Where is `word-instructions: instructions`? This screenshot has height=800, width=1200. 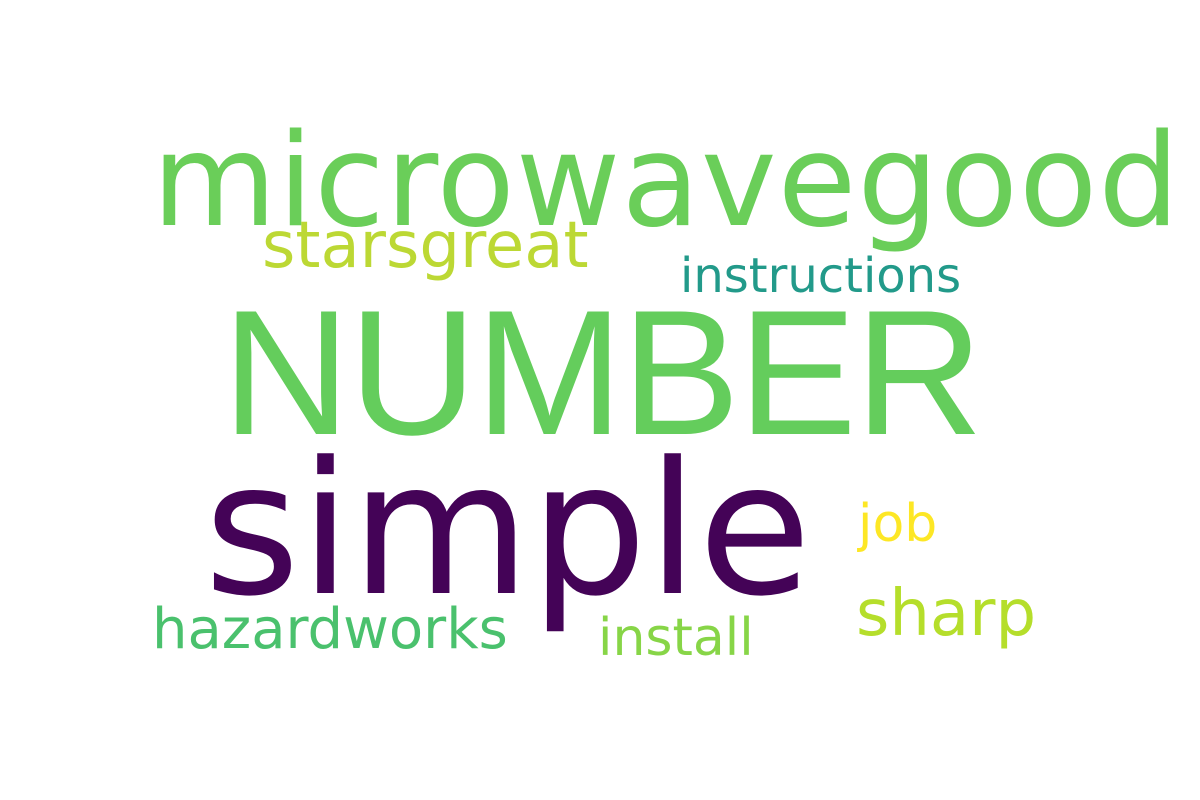 word-instructions: instructions is located at coordinates (821, 276).